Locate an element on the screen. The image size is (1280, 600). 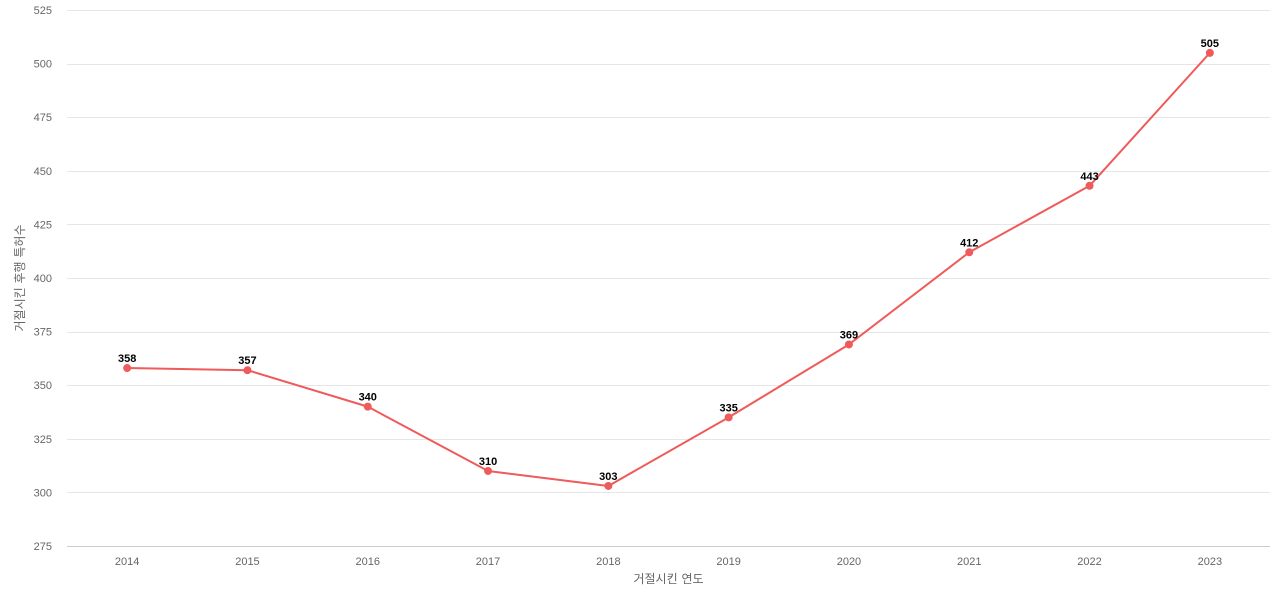
x-tick-label: 2014 is located at coordinates (127, 562).